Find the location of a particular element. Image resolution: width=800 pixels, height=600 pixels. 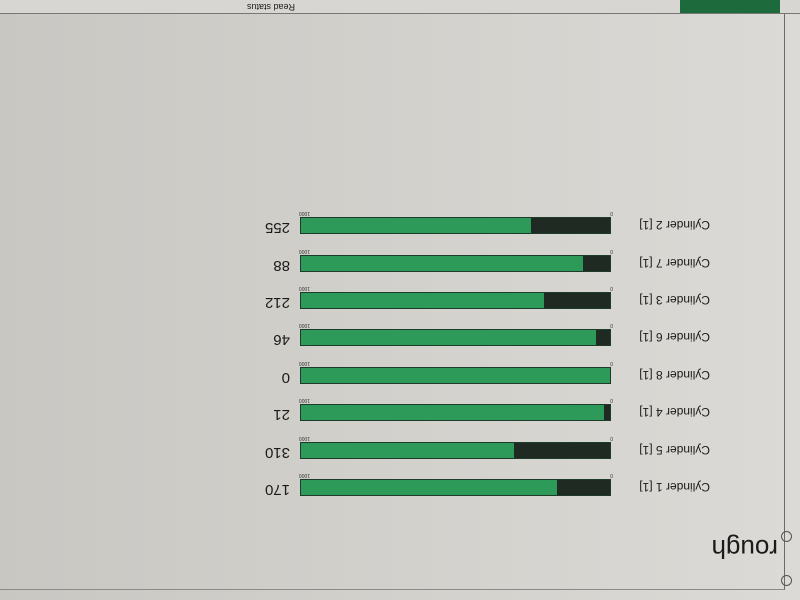

cylinder-label: Cylinder 2 [1] is located at coordinates (674, 225).